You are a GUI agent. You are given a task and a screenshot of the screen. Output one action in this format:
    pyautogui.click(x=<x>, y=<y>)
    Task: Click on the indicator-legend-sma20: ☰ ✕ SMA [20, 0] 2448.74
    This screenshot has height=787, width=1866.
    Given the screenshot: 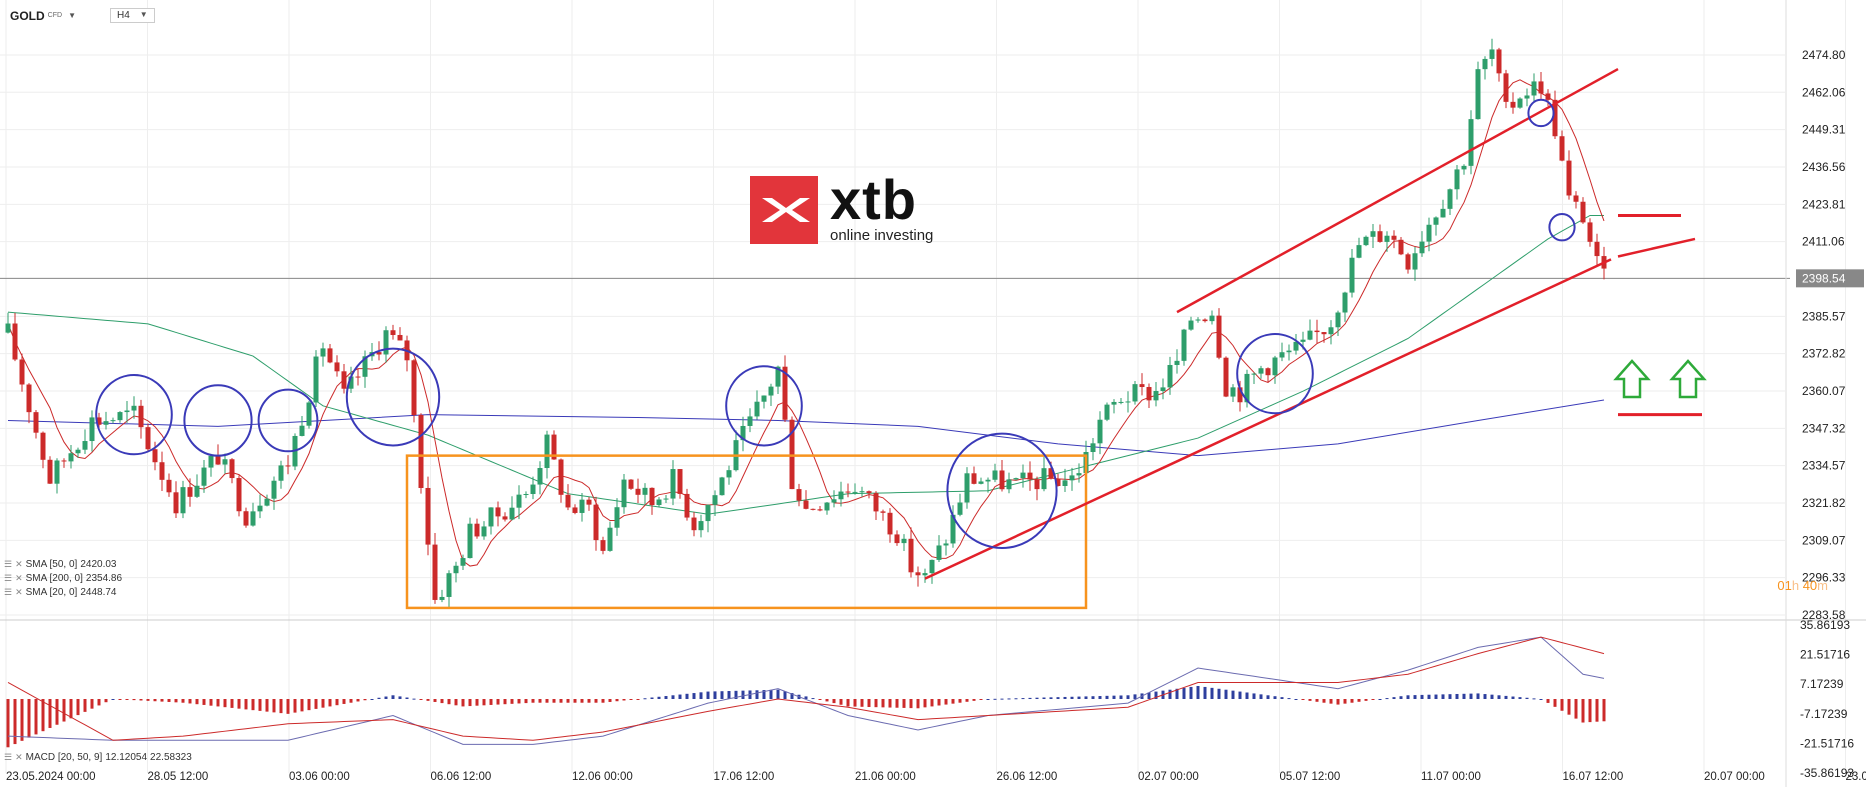 What is the action you would take?
    pyautogui.click(x=60, y=592)
    